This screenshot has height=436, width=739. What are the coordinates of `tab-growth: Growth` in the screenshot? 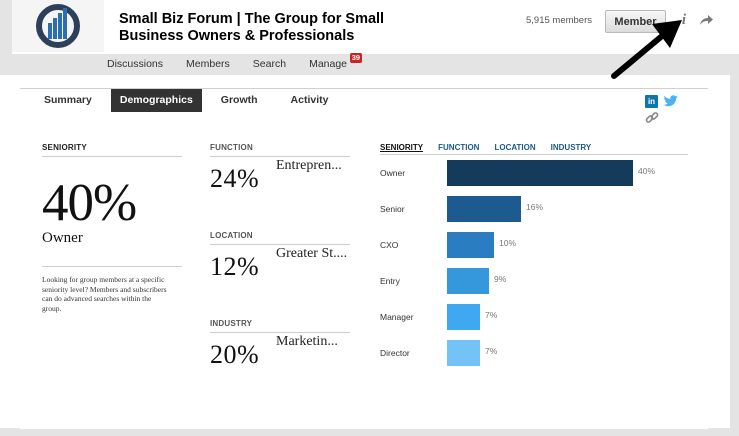 It's located at (239, 100).